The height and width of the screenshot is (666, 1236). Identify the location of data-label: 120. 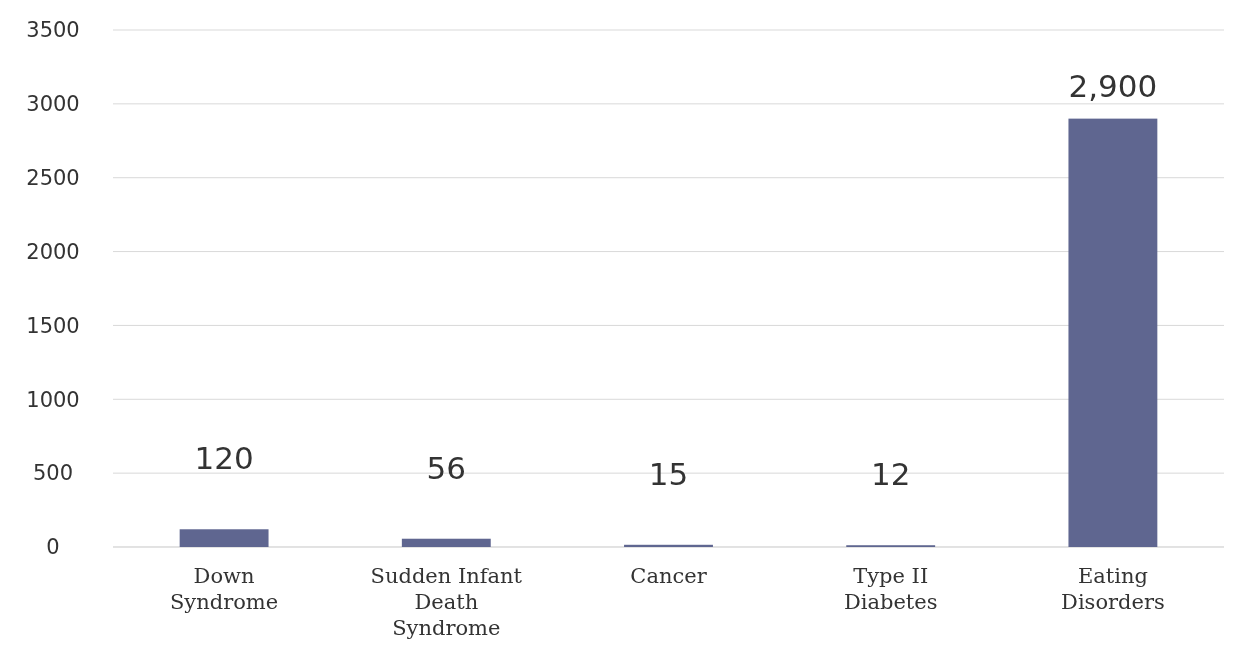
(224, 458).